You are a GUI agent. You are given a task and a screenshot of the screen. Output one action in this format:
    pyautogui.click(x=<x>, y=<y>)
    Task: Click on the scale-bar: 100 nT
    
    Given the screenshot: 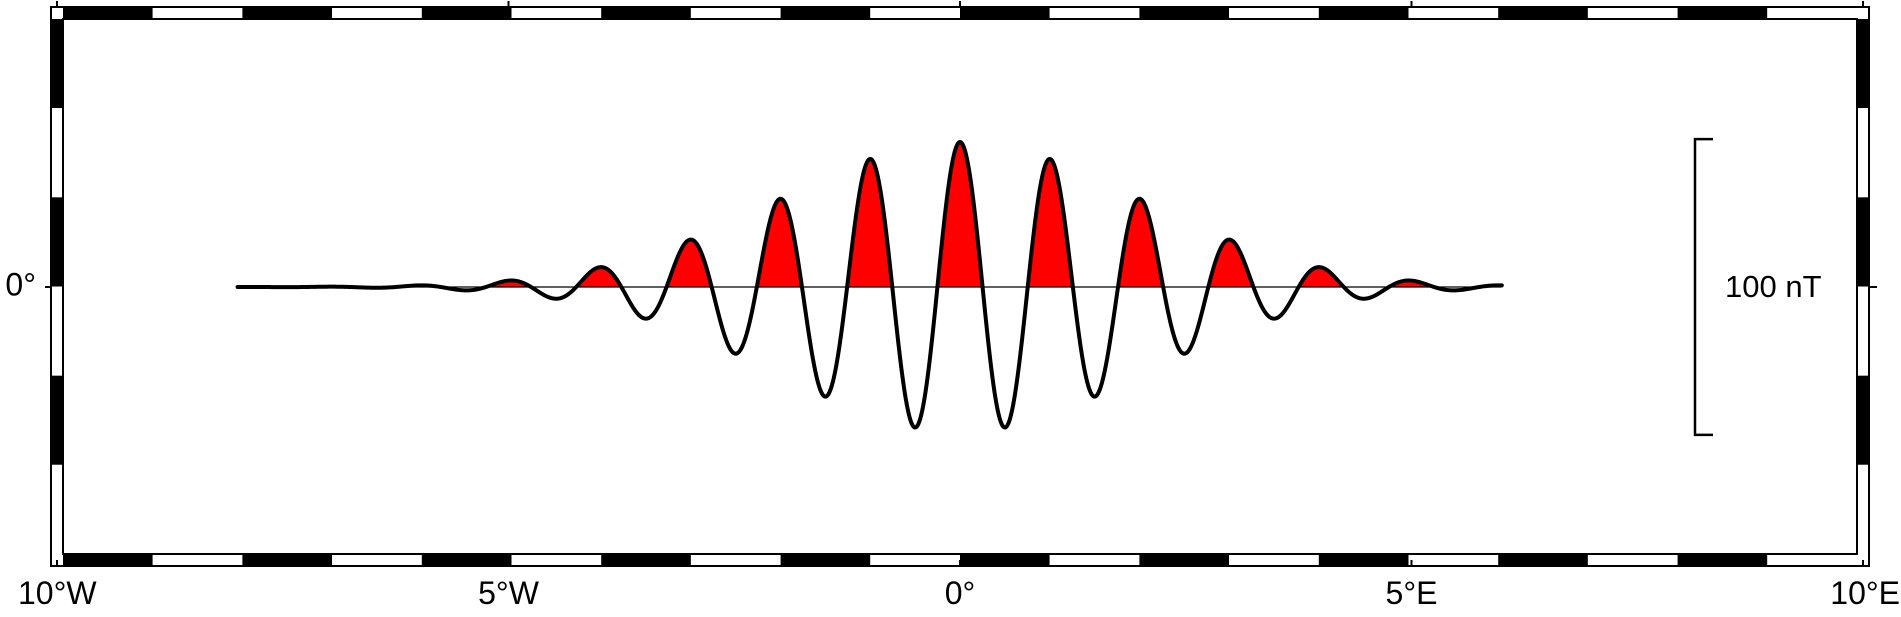 What is the action you would take?
    pyautogui.click(x=1758, y=287)
    